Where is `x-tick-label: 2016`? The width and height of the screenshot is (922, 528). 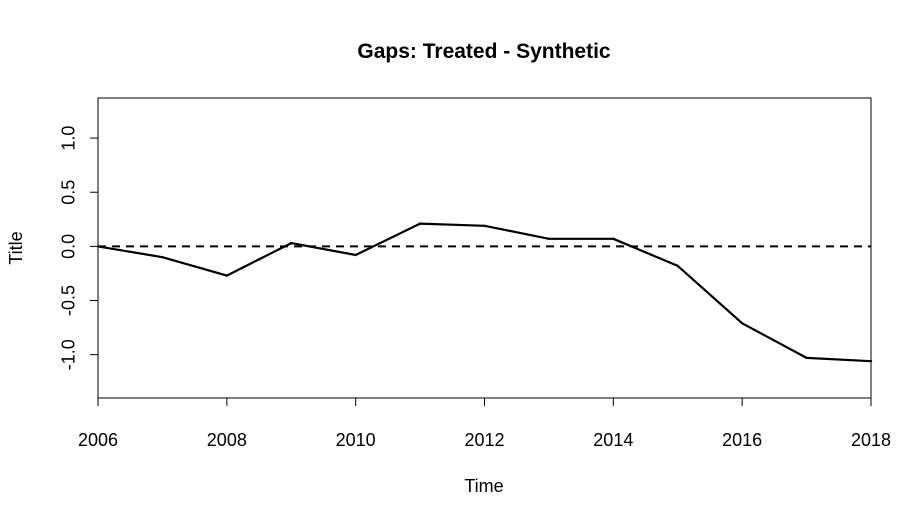
x-tick-label: 2016 is located at coordinates (742, 440).